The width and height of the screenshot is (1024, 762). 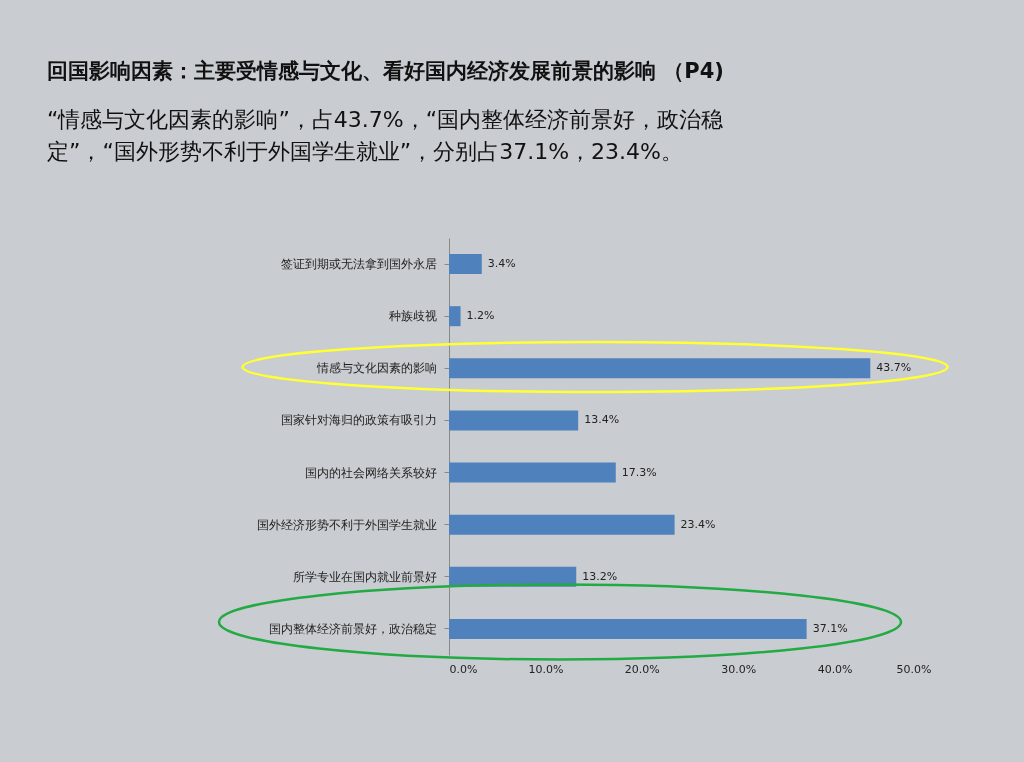 I want to click on y-tick-label: 签证到期或无法拿到国外永居, so click(x=358, y=264).